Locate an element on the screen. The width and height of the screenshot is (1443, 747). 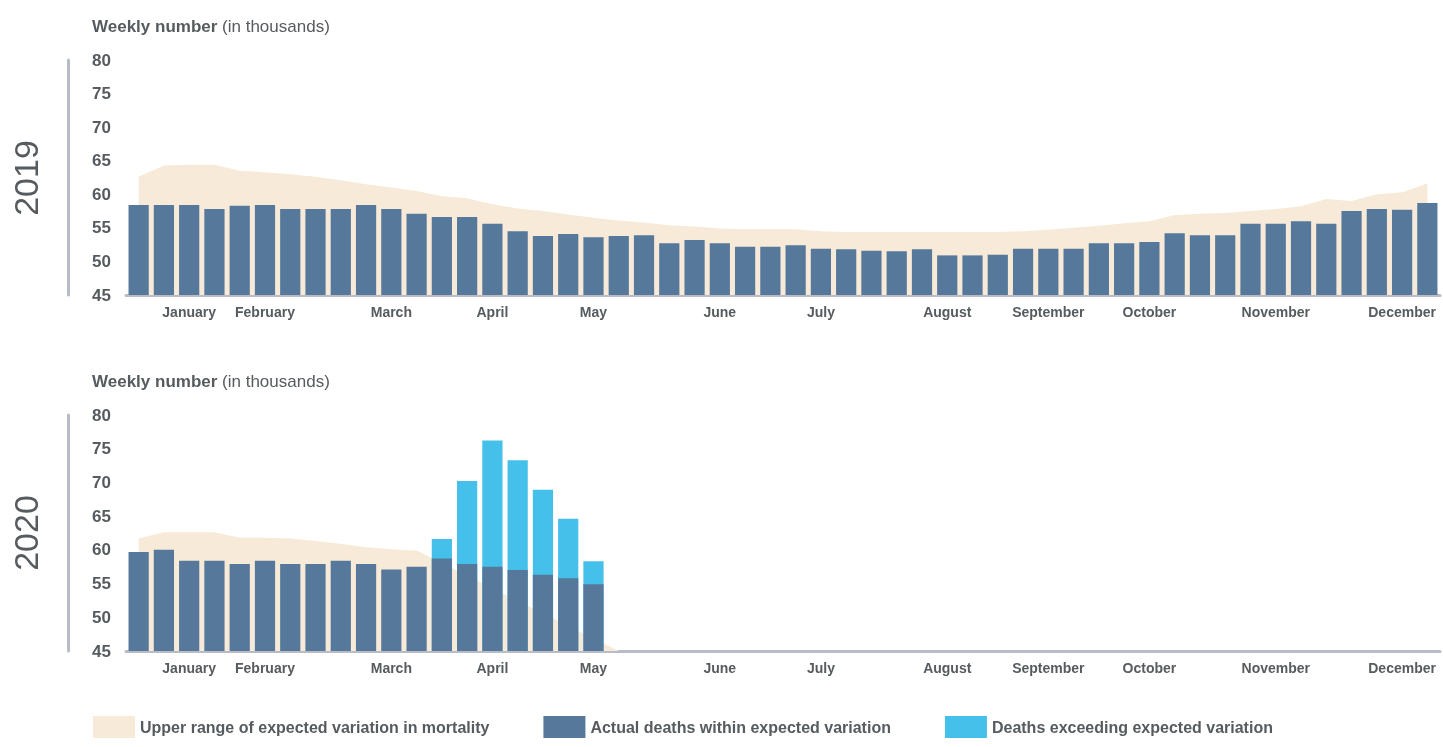
legend-label: Upper range of expected variation in mortality is located at coordinates (315, 727).